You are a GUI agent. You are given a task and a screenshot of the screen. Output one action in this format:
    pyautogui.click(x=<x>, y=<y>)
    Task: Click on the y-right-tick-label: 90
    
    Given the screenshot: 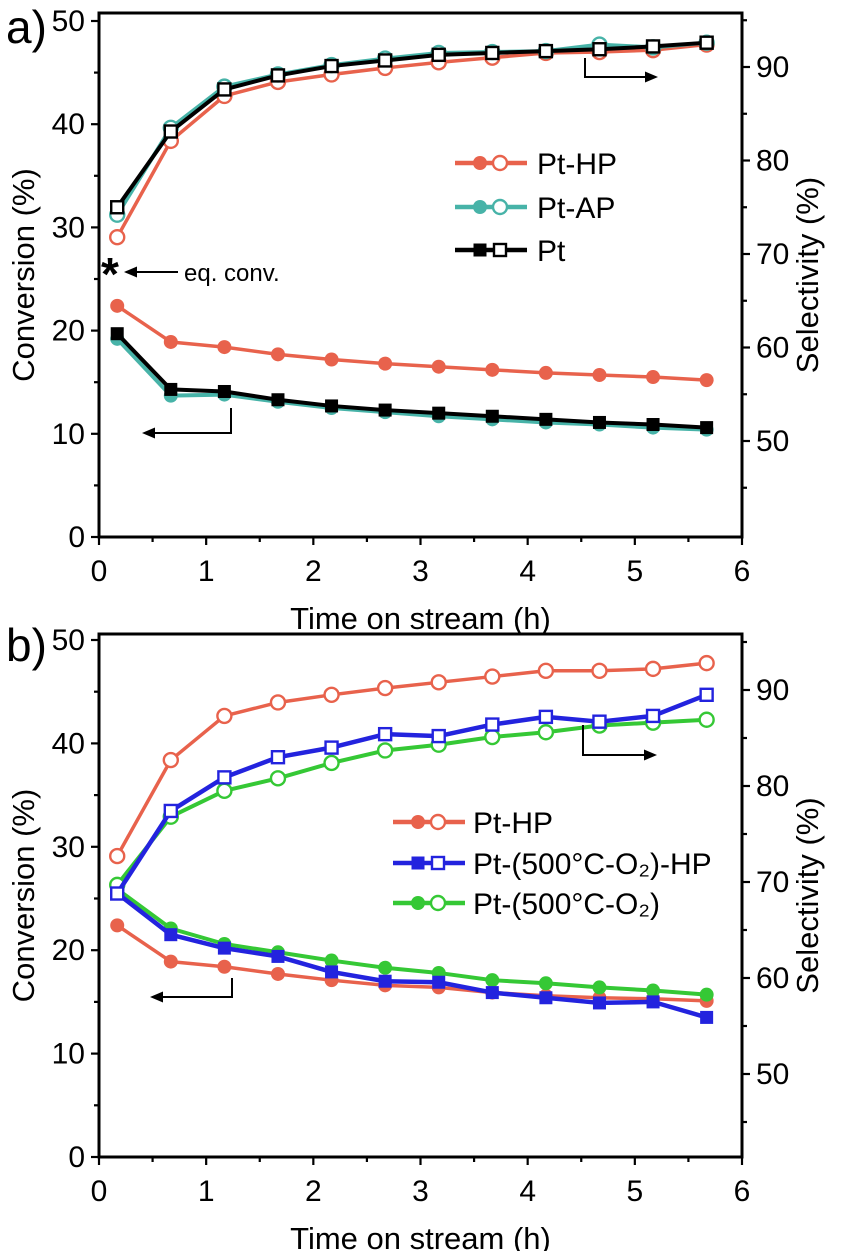 What is the action you would take?
    pyautogui.click(x=772, y=67)
    